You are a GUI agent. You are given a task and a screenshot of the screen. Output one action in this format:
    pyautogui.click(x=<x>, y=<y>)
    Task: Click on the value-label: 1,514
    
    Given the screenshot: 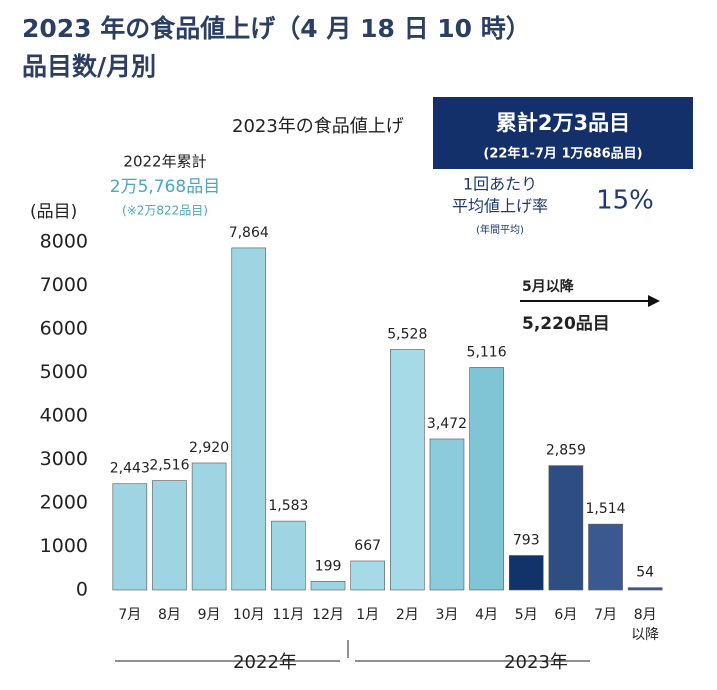 What is the action you would take?
    pyautogui.click(x=605, y=509)
    